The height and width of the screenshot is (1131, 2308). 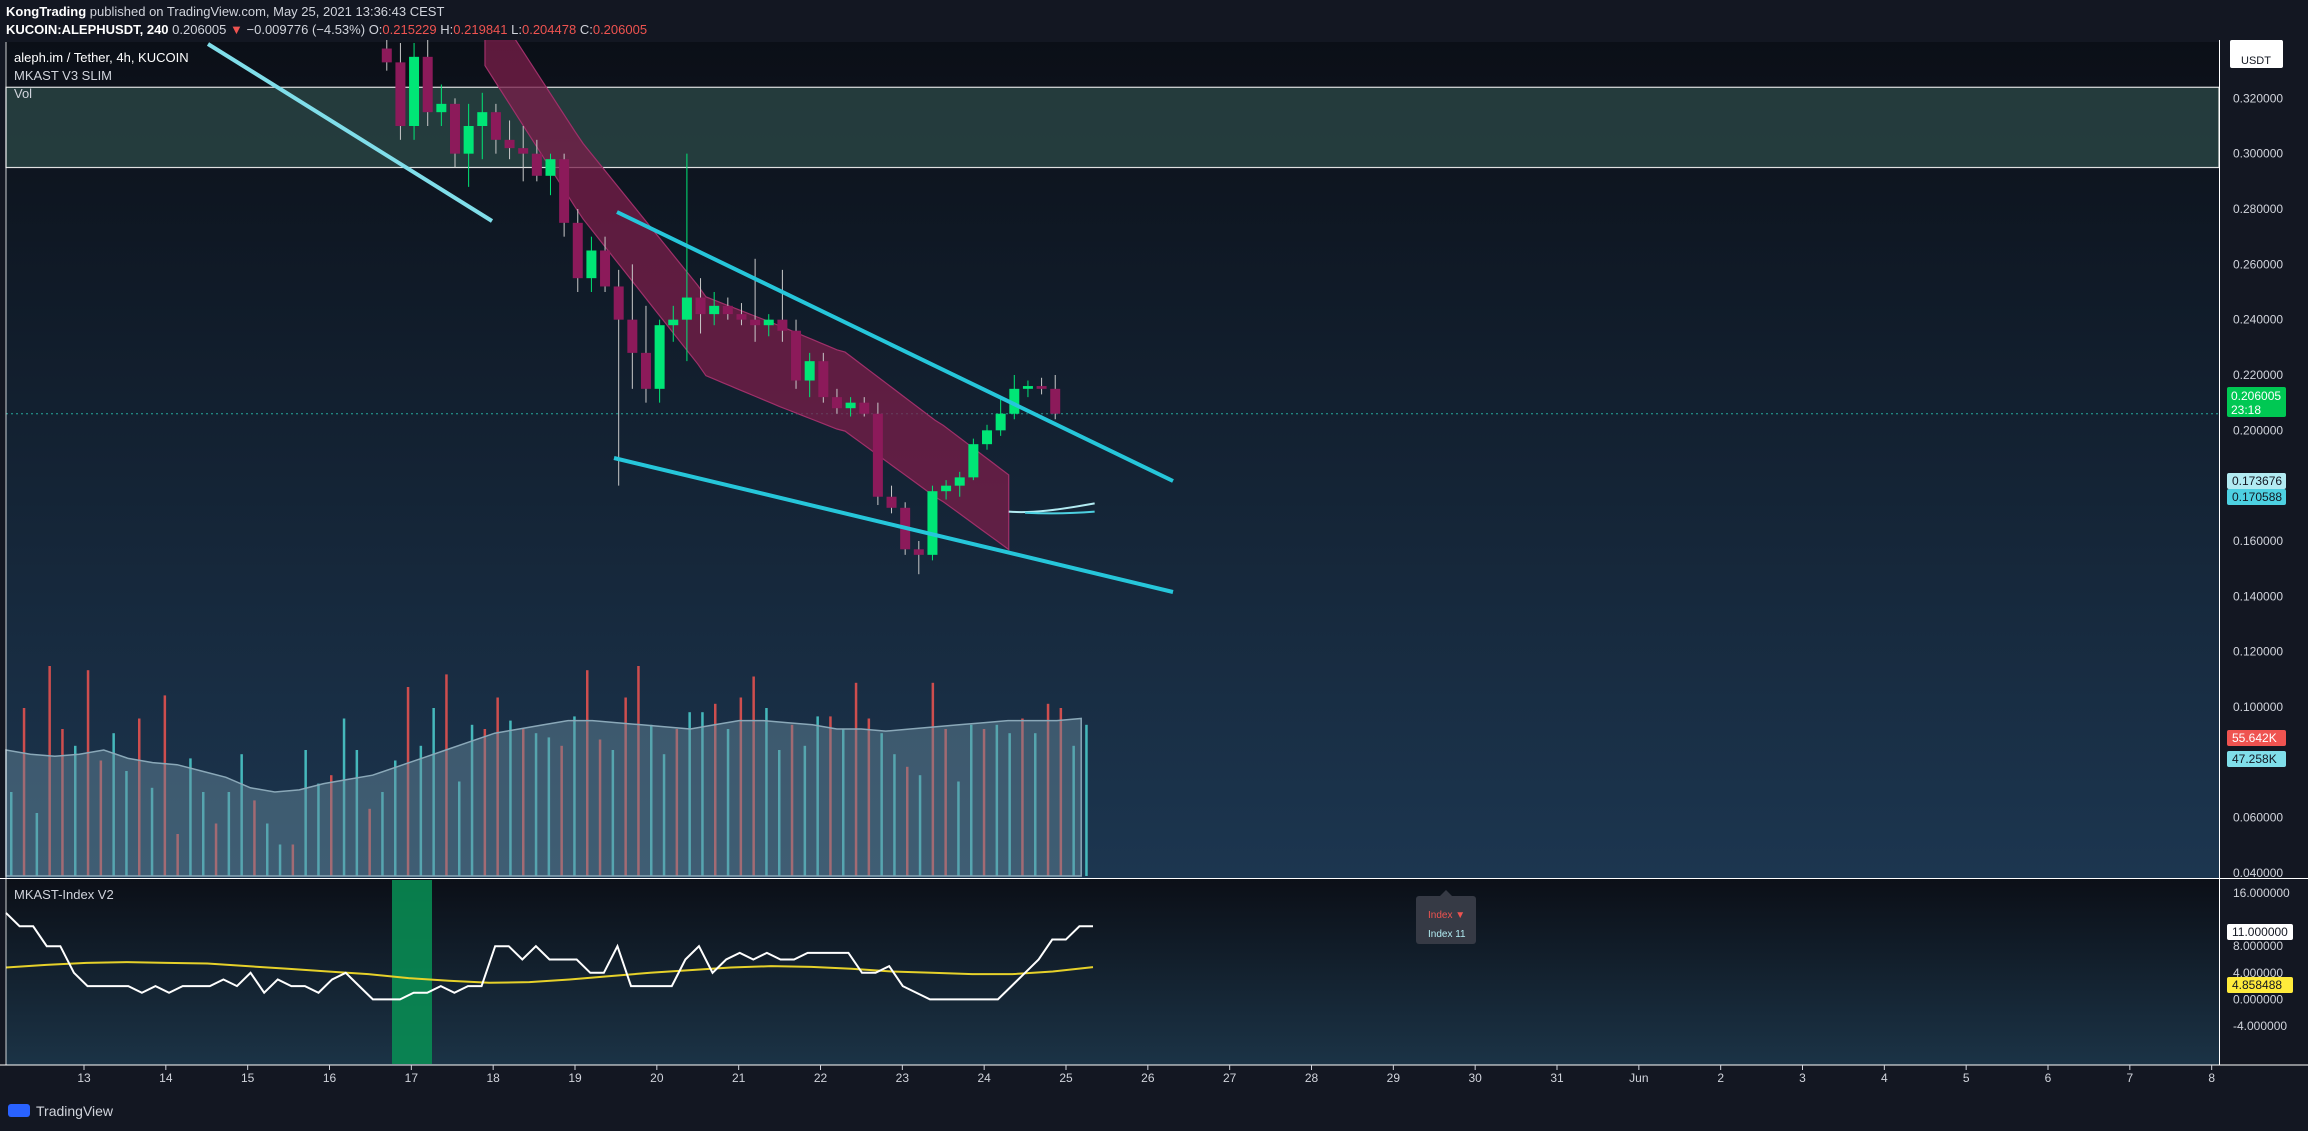 I want to click on vol-badge-2-value: 47.258K, so click(x=2254, y=759).